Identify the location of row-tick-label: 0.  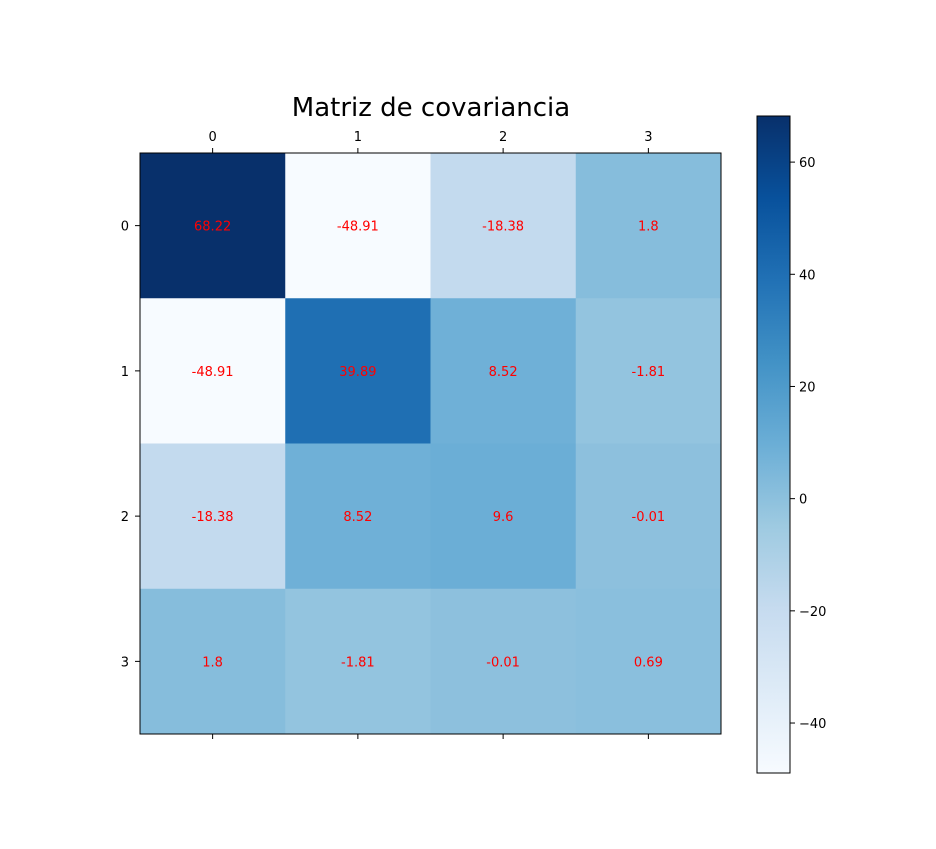
(125, 227).